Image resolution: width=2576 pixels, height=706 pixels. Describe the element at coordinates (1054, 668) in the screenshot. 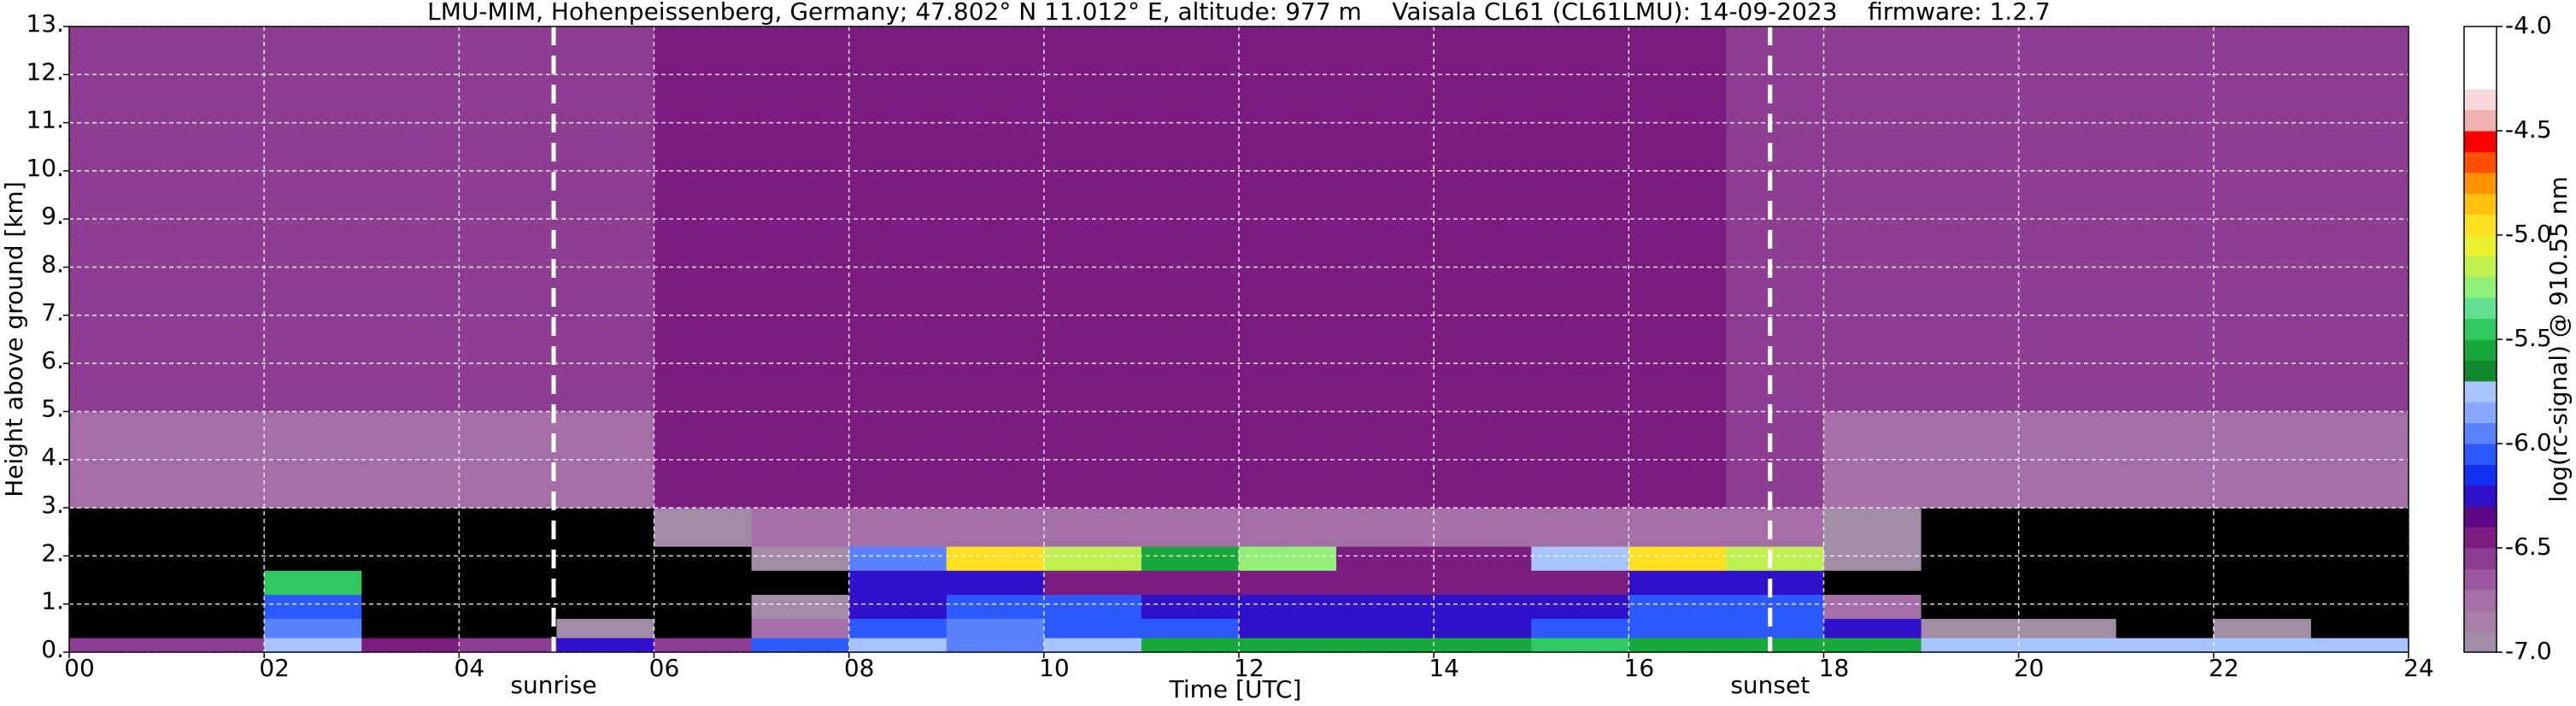

I see `x-tick-label: 10` at that location.